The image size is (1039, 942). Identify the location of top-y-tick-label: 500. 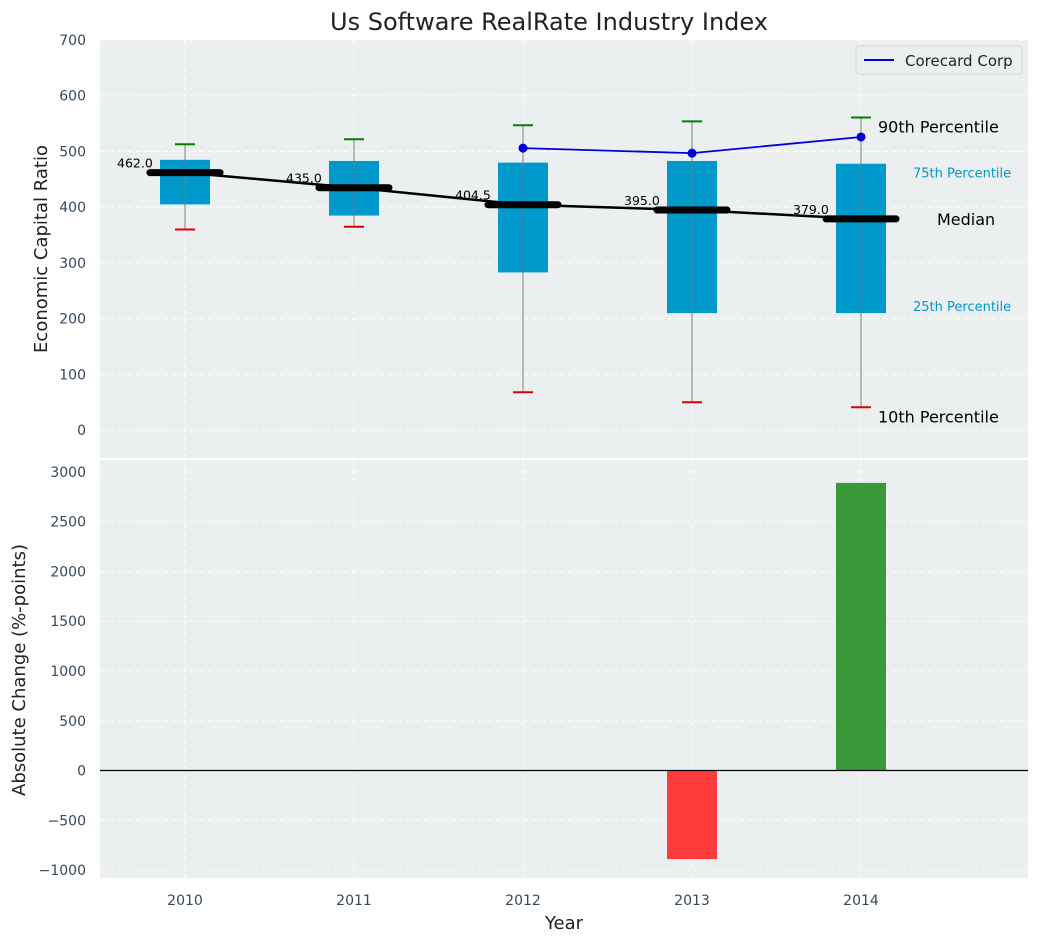
(72, 152).